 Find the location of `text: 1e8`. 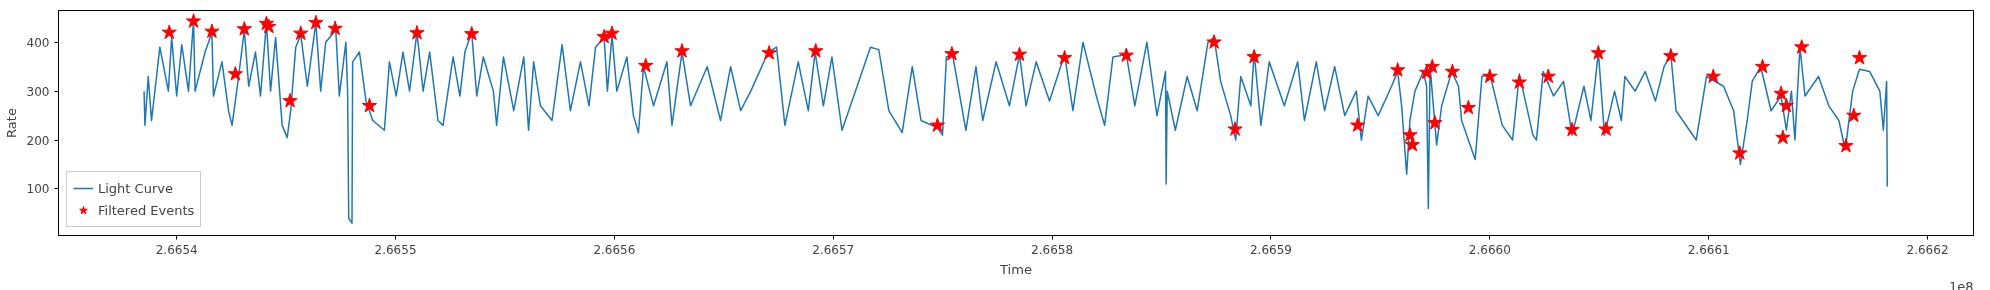

text: 1e8 is located at coordinates (1961, 284).